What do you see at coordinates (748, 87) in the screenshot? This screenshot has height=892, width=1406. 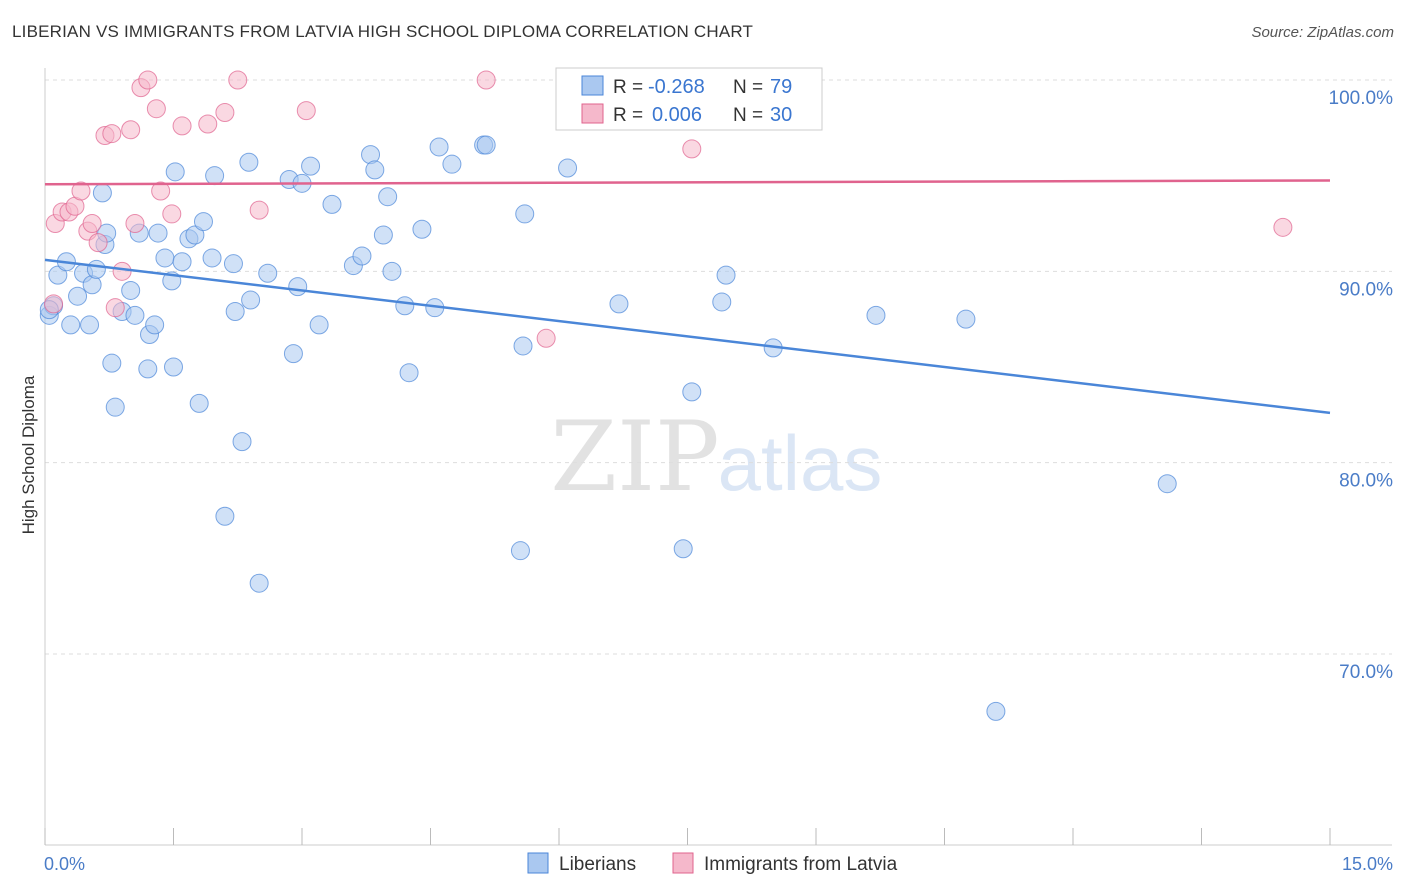 I see `stats-n-label-blue: N =` at bounding box center [748, 87].